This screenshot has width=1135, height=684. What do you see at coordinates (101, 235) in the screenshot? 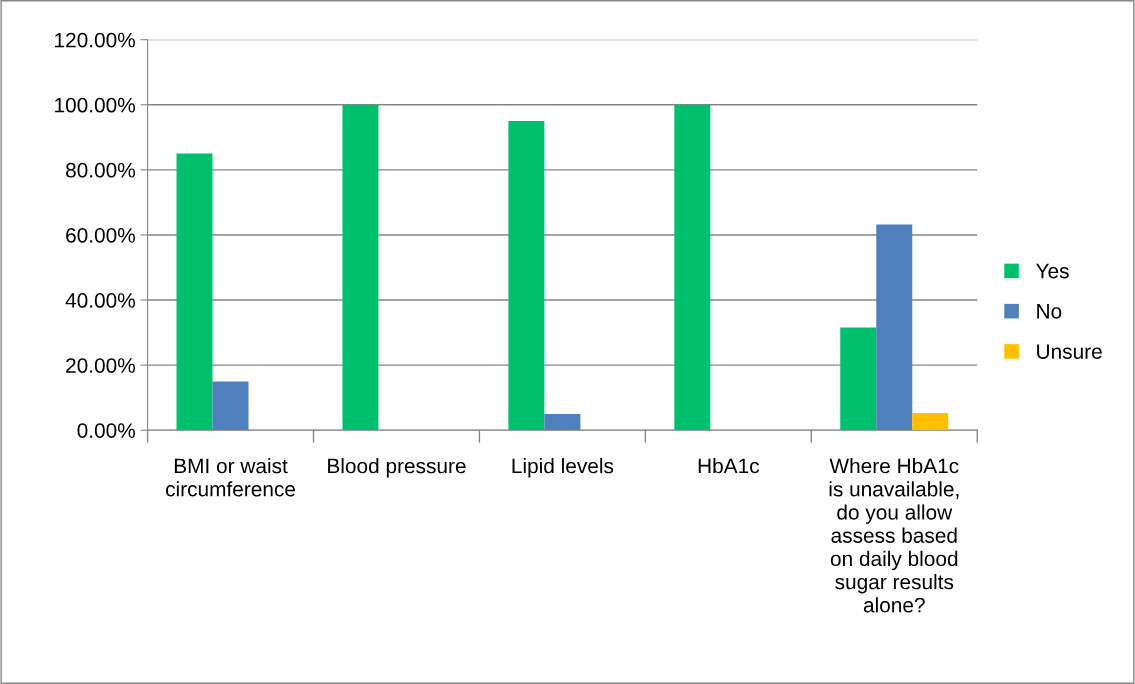
I see `y-tick-label: 60.00%` at bounding box center [101, 235].